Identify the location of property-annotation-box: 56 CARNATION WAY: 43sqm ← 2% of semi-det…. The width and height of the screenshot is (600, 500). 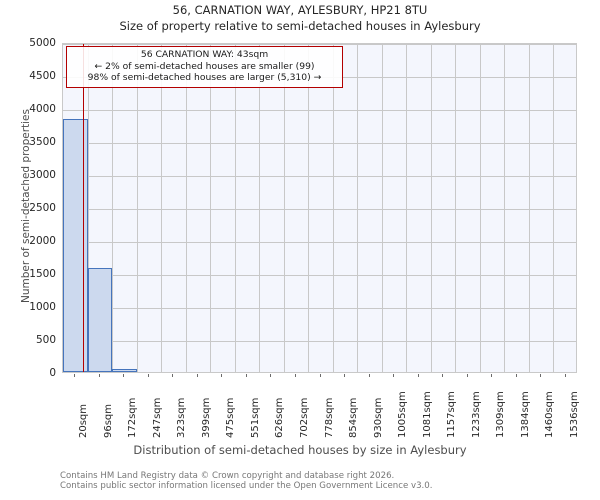
(204, 67).